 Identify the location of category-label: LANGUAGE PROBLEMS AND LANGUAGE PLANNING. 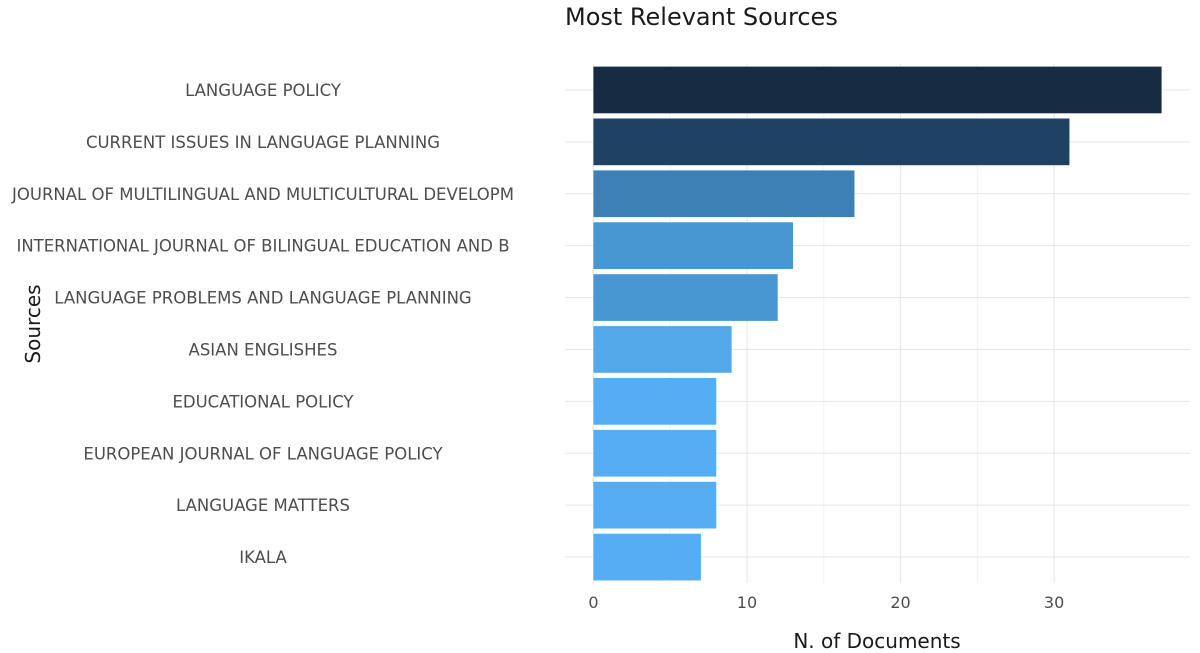
(262, 298).